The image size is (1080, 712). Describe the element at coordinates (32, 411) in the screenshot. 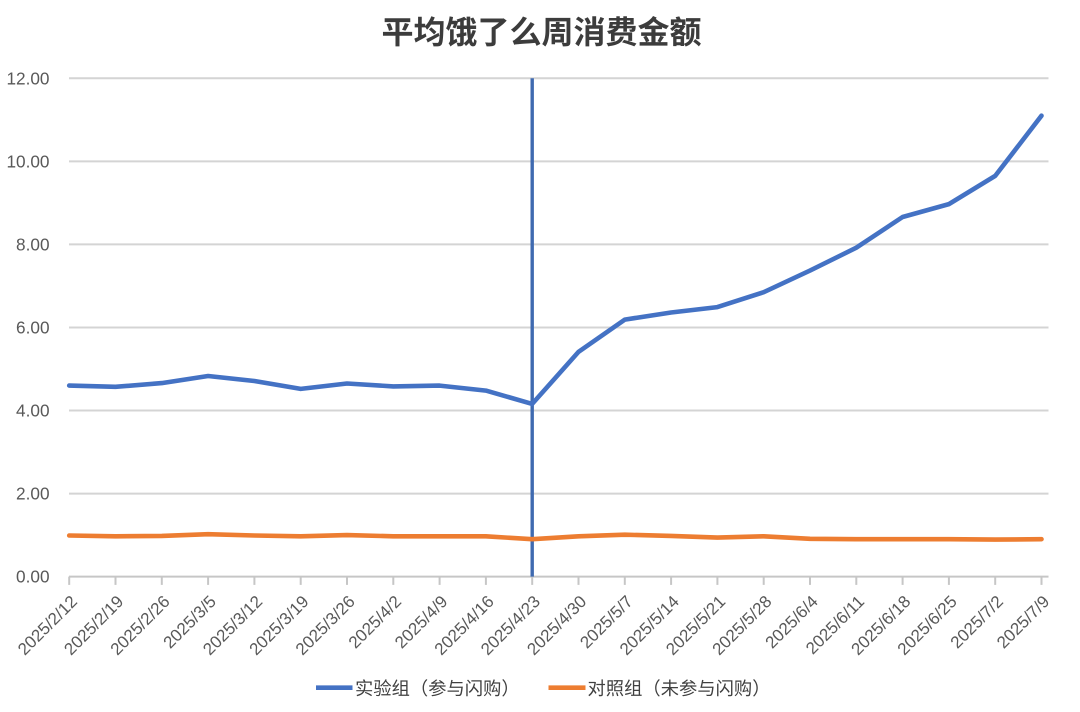

I see `svg-text: 4.00` at that location.